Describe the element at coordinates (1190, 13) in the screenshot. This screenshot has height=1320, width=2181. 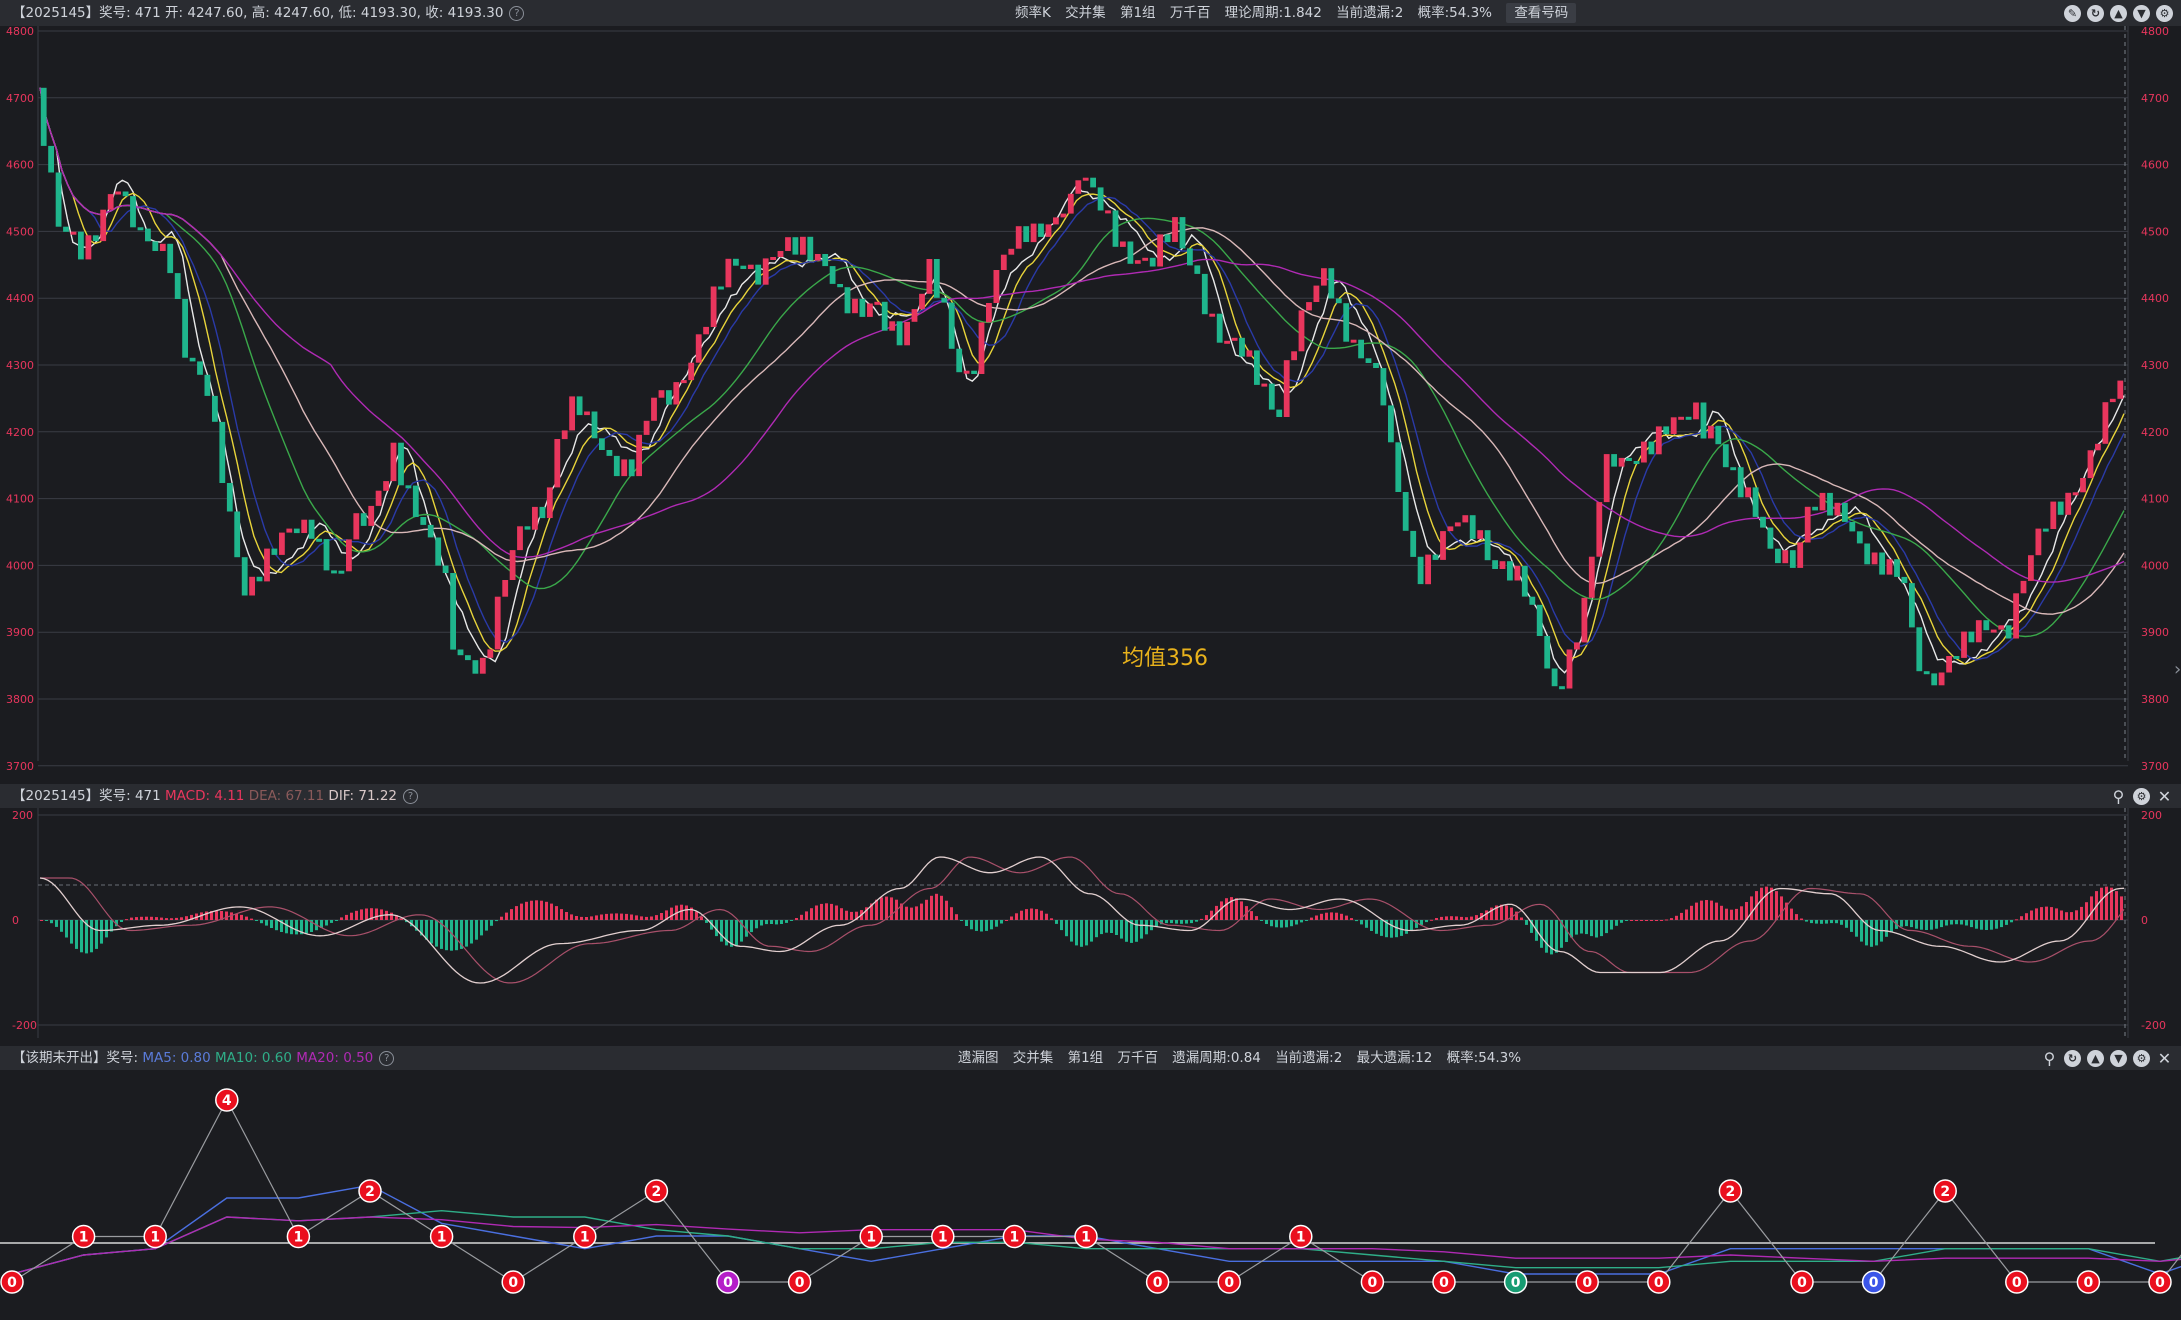
I see `header-item-position: 万千百` at that location.